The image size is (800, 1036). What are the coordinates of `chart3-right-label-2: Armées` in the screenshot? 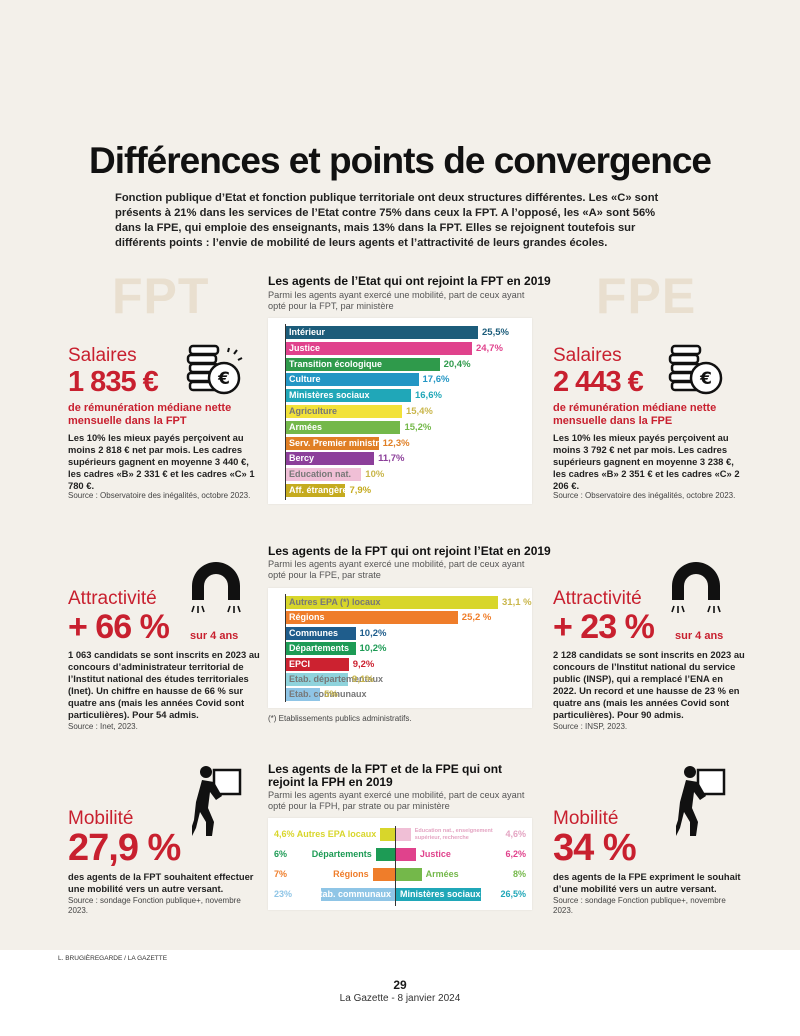 It's located at (442, 874).